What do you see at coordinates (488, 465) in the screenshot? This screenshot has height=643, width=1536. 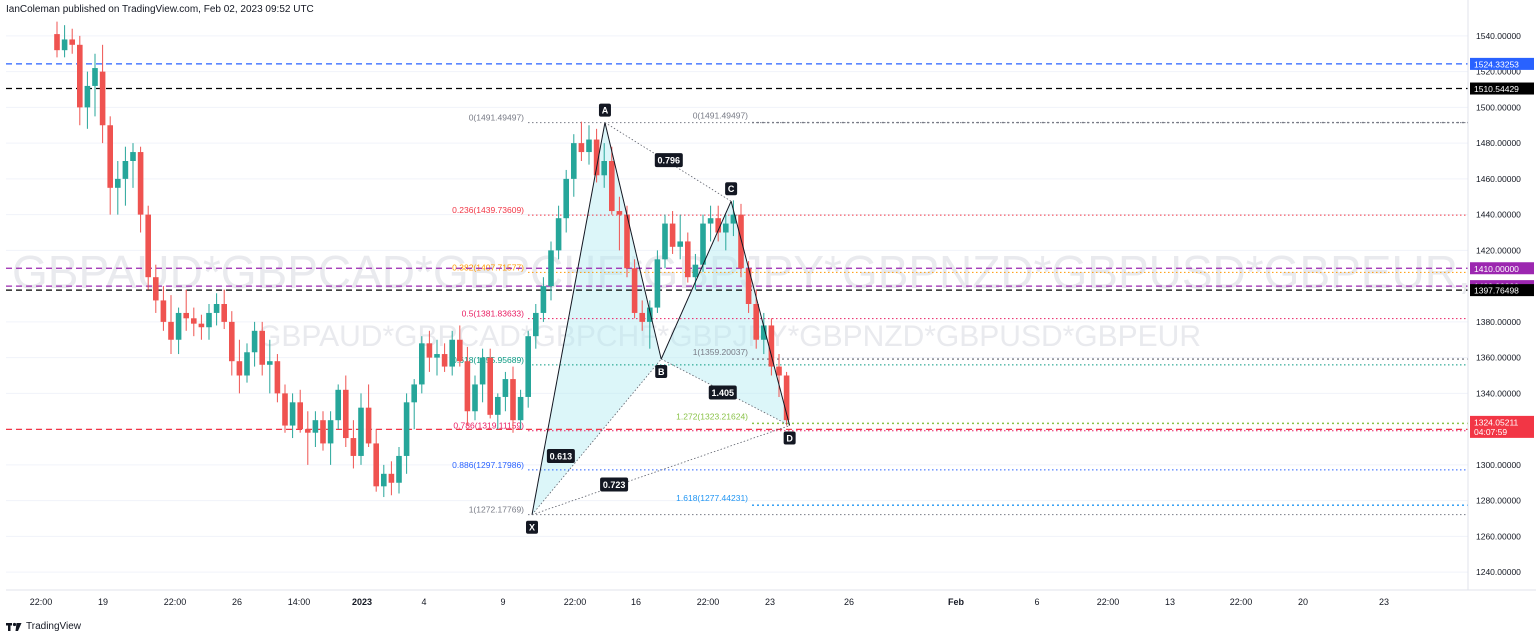 I see `fib-level-label: 0.886(1297.17986)` at bounding box center [488, 465].